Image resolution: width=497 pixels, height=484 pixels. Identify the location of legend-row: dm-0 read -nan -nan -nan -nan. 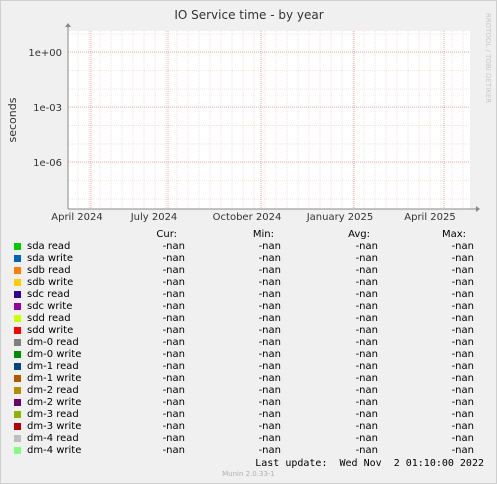
(248, 343).